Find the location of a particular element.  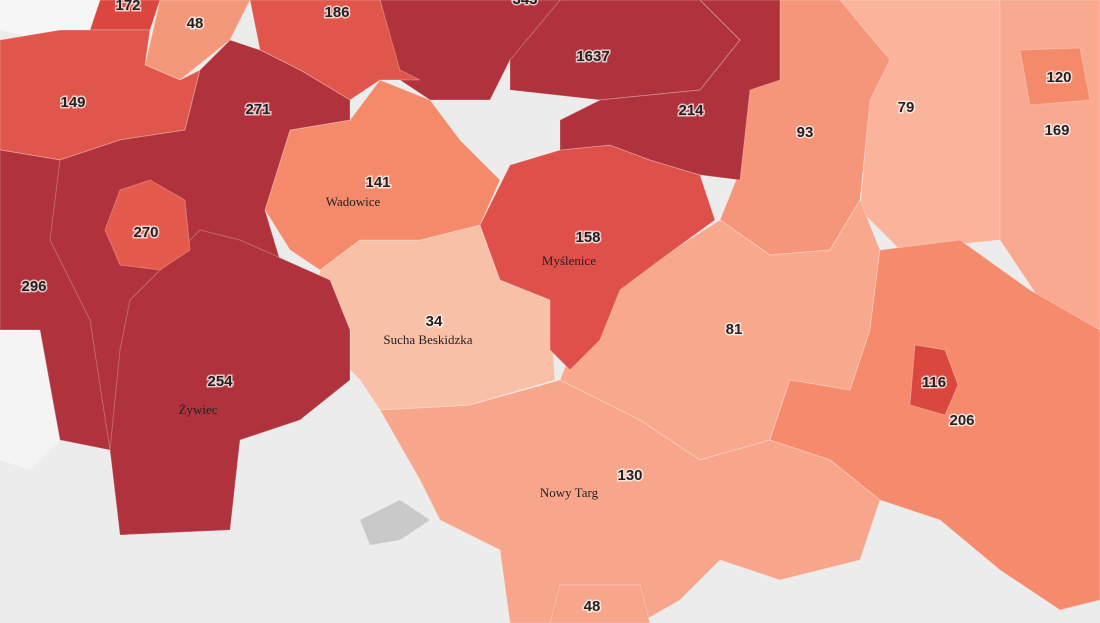

region-name: Żywiec is located at coordinates (198, 409).